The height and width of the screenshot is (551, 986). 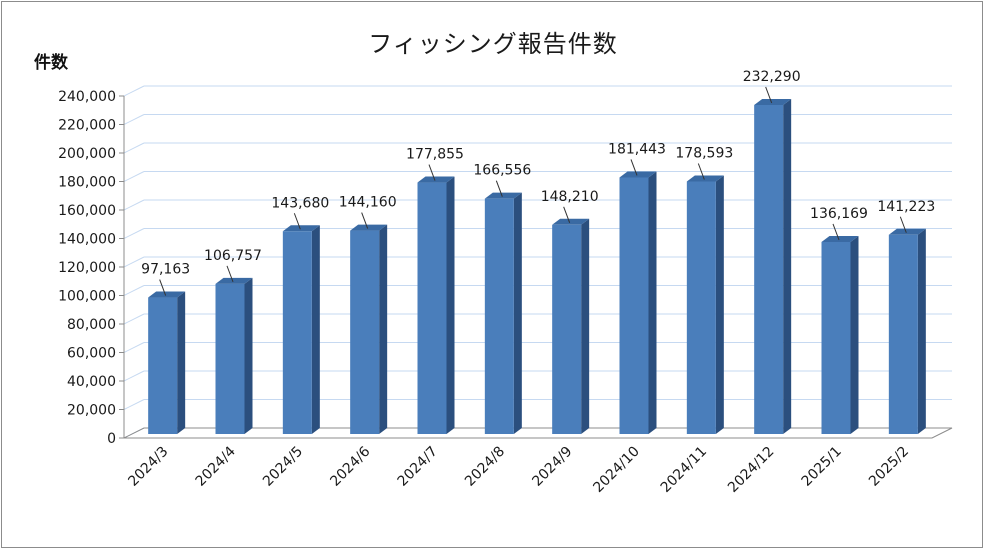 I want to click on data-label: 148,210, so click(x=570, y=197).